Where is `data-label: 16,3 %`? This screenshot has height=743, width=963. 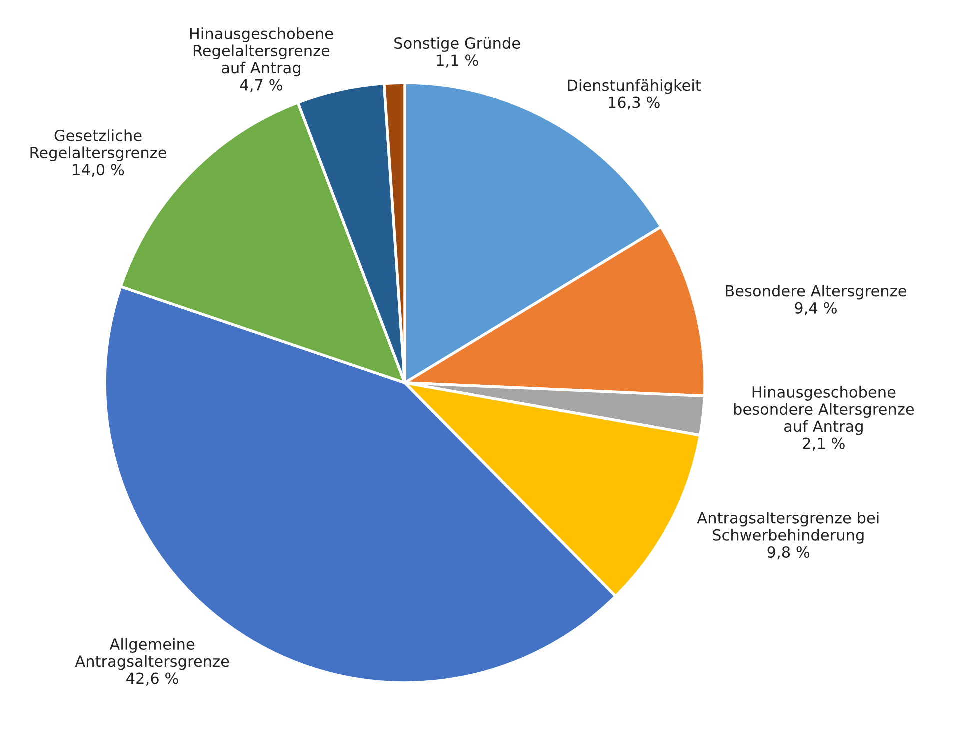 data-label: 16,3 % is located at coordinates (634, 103).